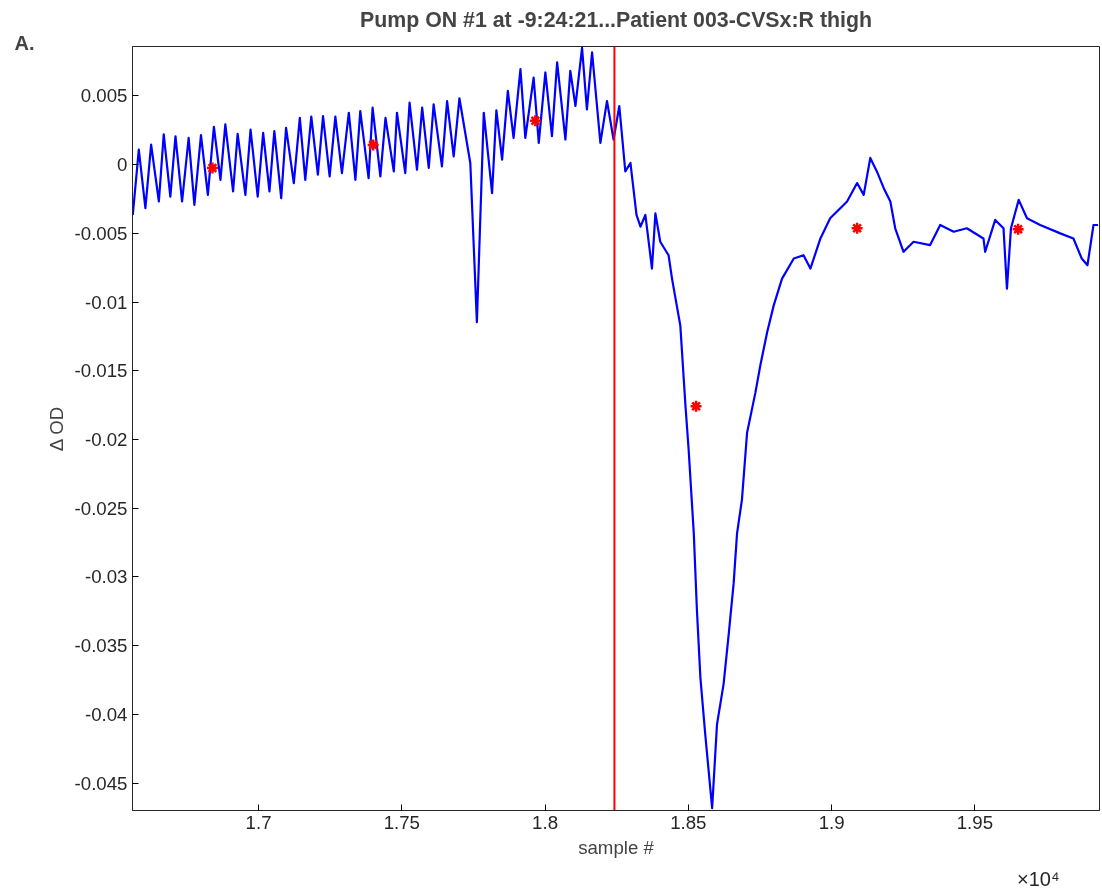  What do you see at coordinates (258, 822) in the screenshot?
I see `x-tick-label: 1.7` at bounding box center [258, 822].